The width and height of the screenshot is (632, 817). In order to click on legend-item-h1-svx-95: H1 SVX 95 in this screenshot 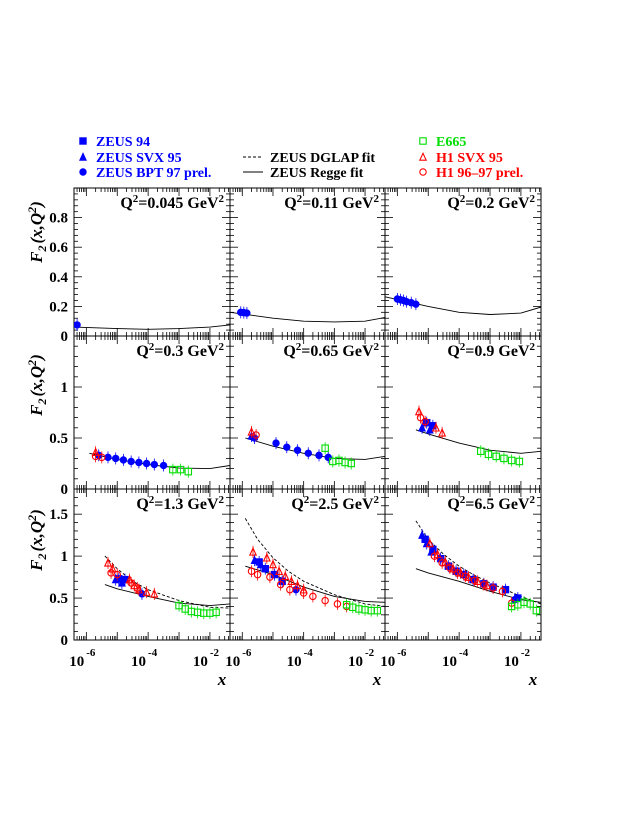, I will do `click(460, 158)`.